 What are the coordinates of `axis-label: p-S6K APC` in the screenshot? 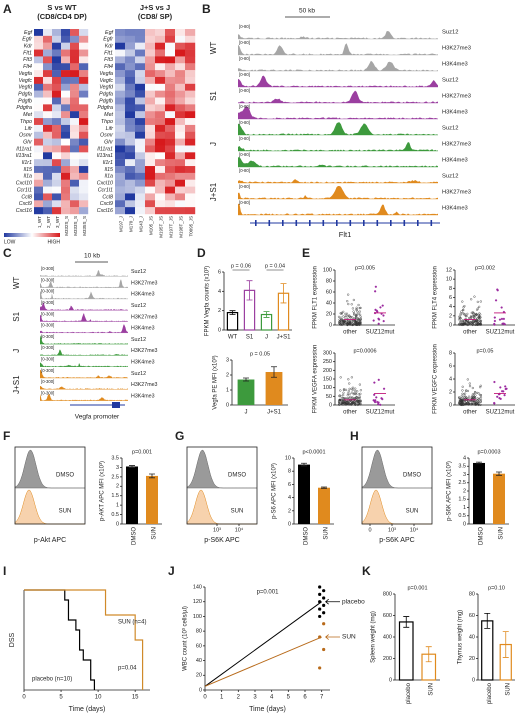 It's located at (221, 540).